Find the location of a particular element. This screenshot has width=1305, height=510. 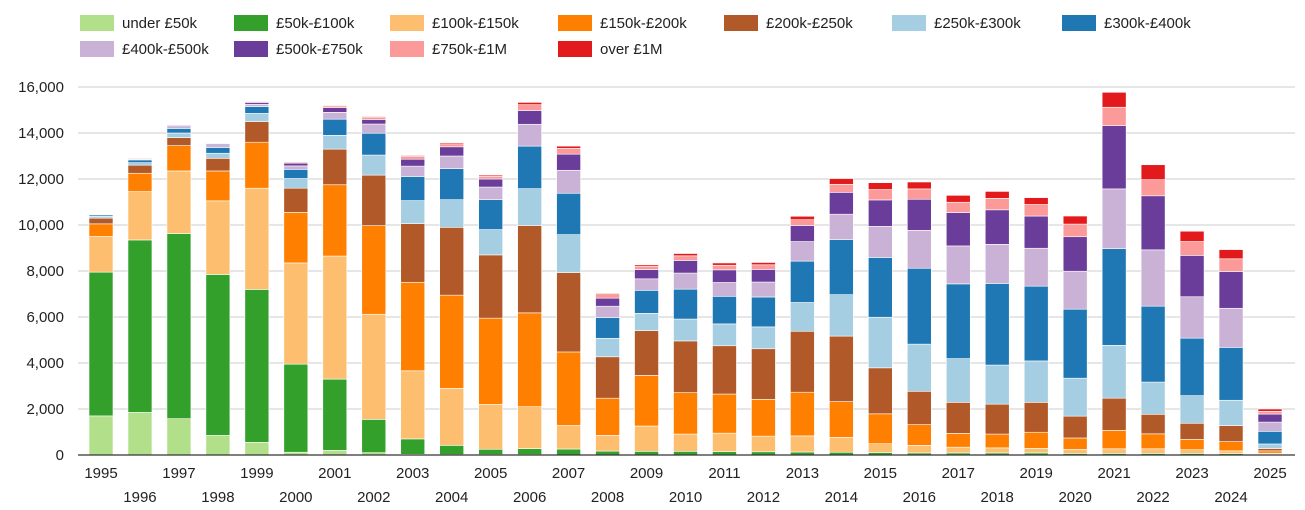

legend-swatch is located at coordinates (741, 23).